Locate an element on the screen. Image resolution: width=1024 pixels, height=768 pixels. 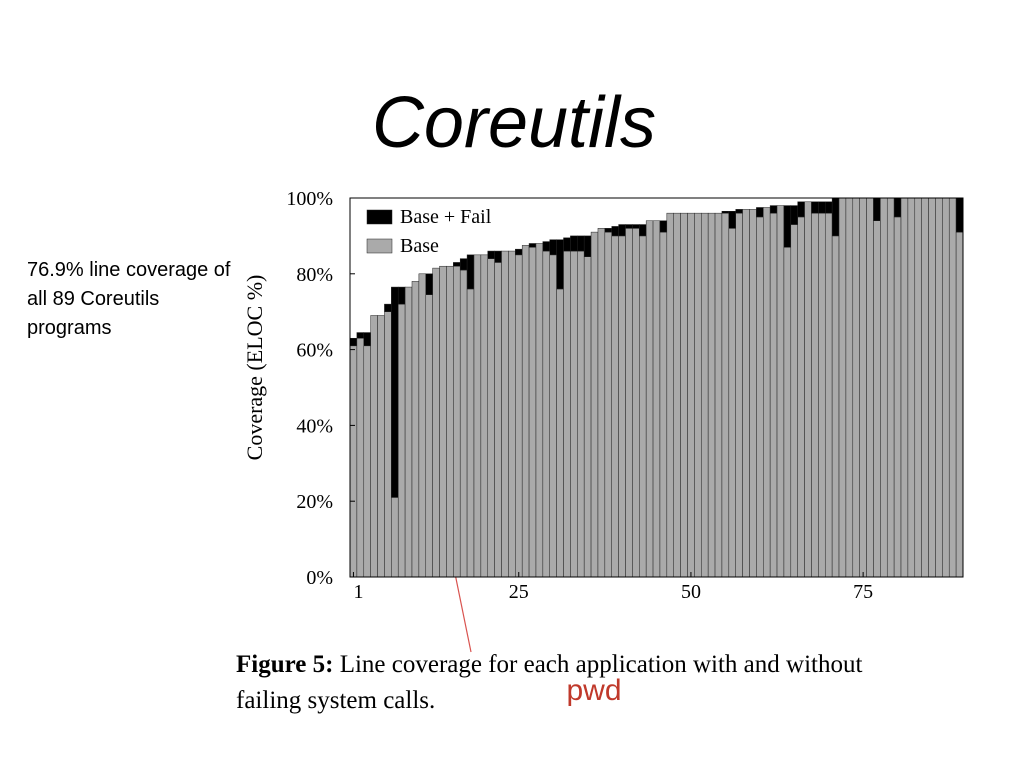
y-tick-label: 20% is located at coordinates (314, 502).